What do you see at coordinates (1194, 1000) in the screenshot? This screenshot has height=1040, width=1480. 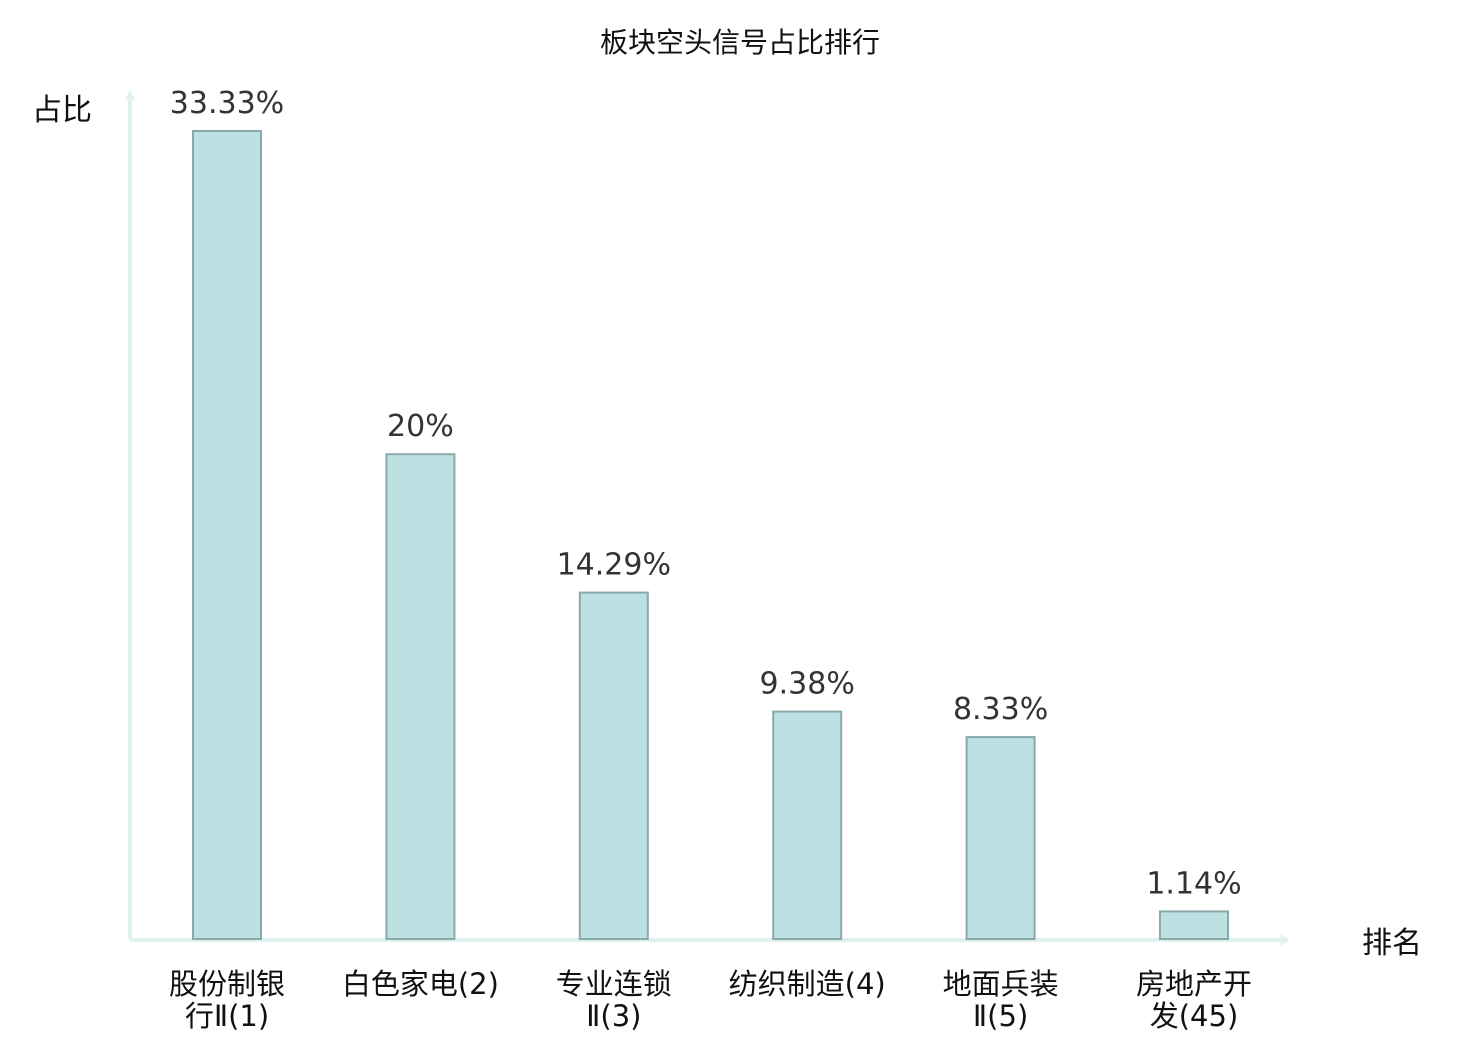 I see `category-label-6: 房地产开发(45)` at bounding box center [1194, 1000].